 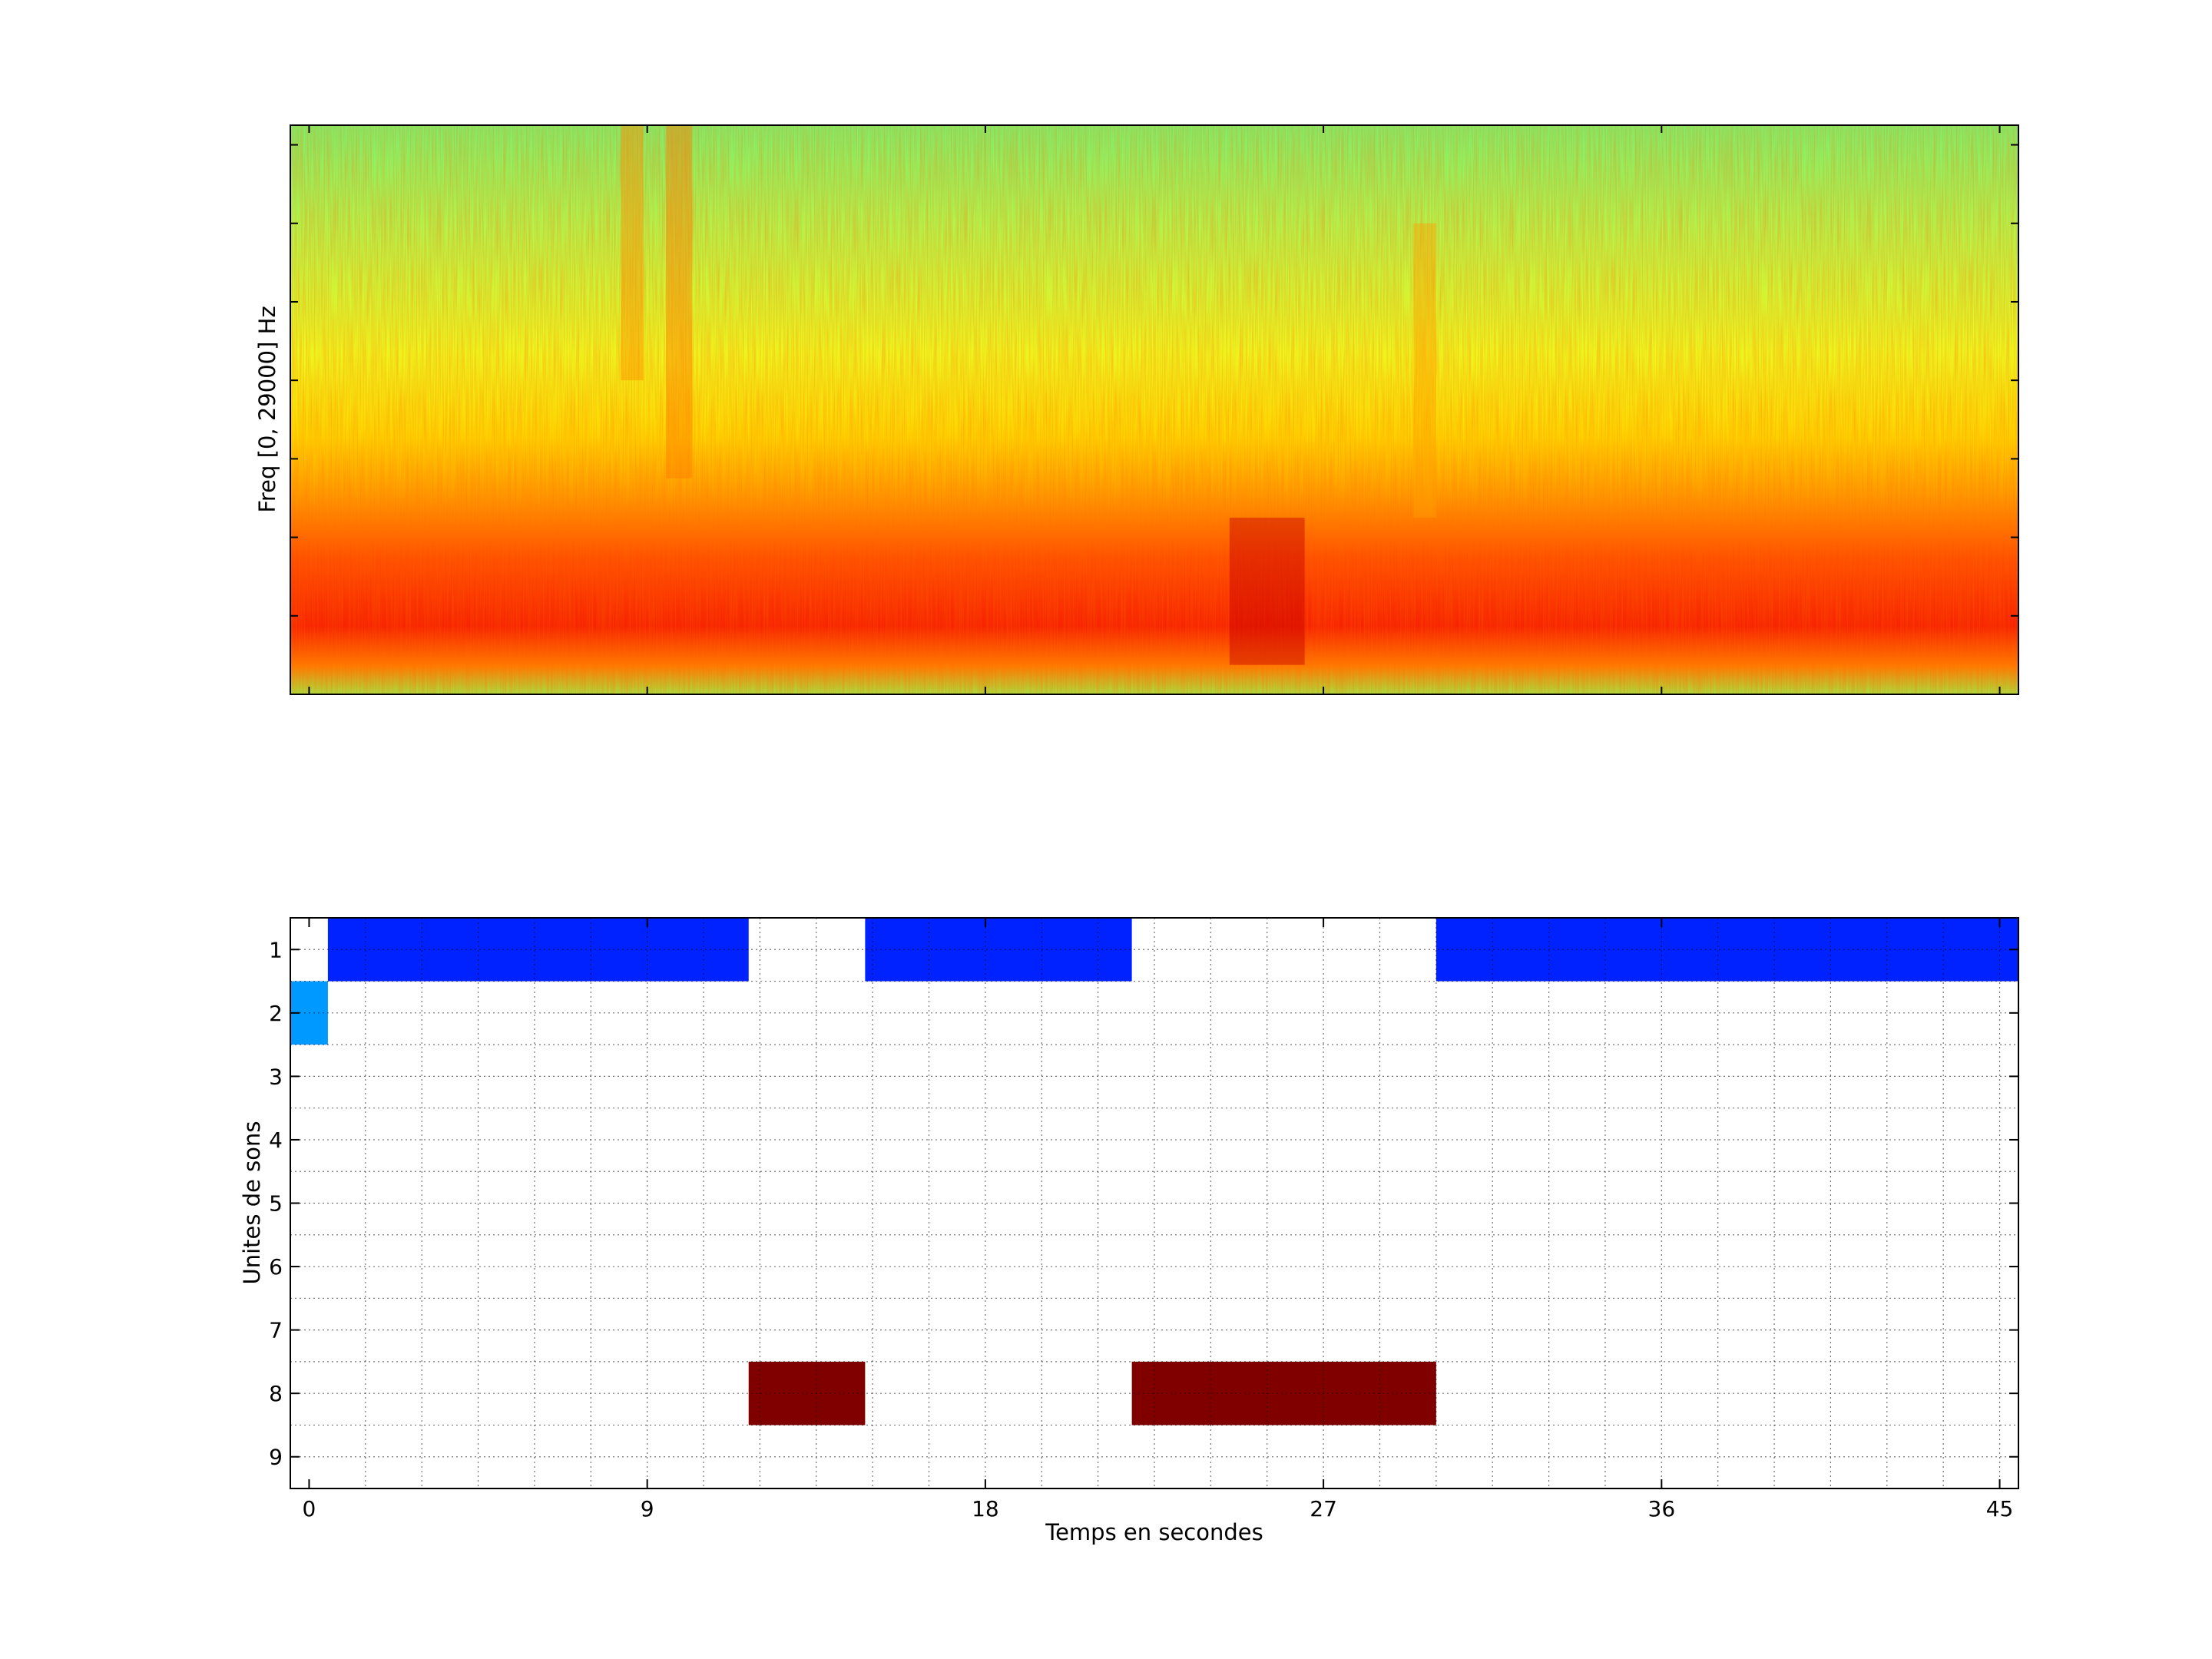 What do you see at coordinates (276, 1014) in the screenshot?
I see `units-y-tick-label: 2` at bounding box center [276, 1014].